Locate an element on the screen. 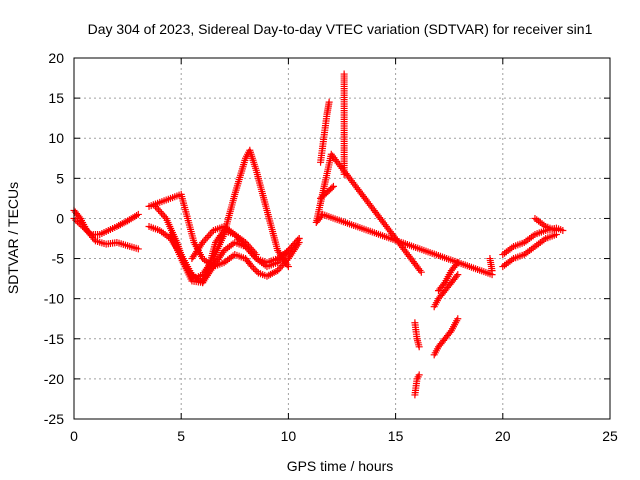 Image resolution: width=640 pixels, height=480 pixels. y-tick-label: 0 is located at coordinates (60, 218).